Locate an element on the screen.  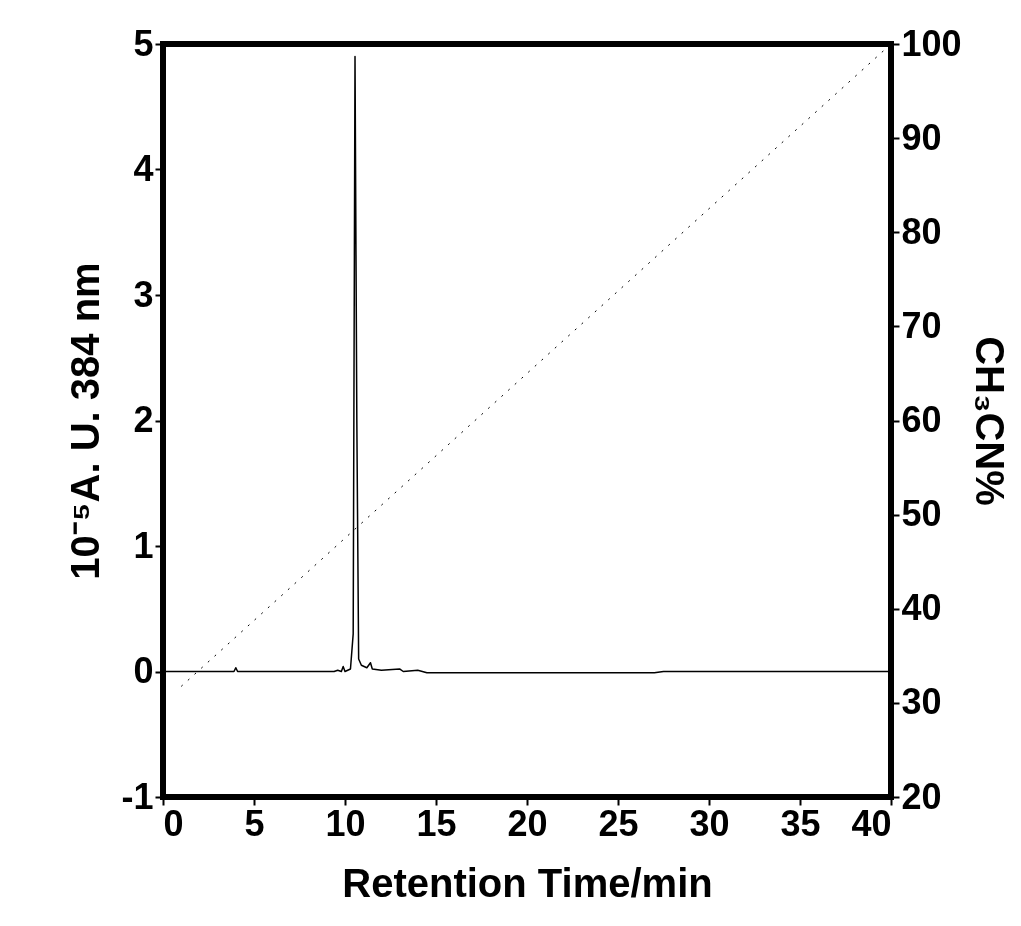
y-tick-label: 1 is located at coordinates (143, 545).